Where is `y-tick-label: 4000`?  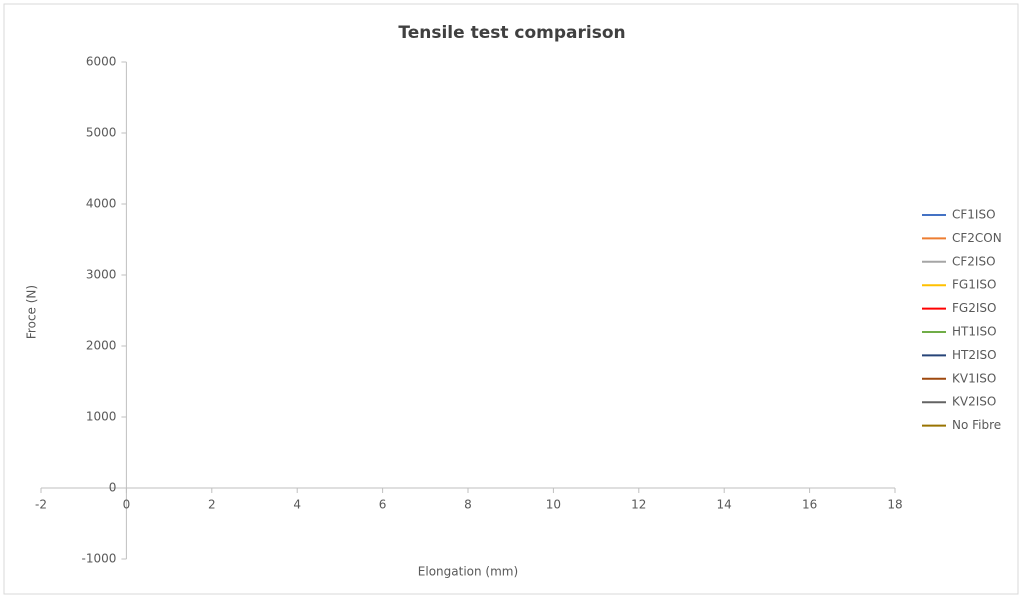
y-tick-label: 4000 is located at coordinates (101, 204).